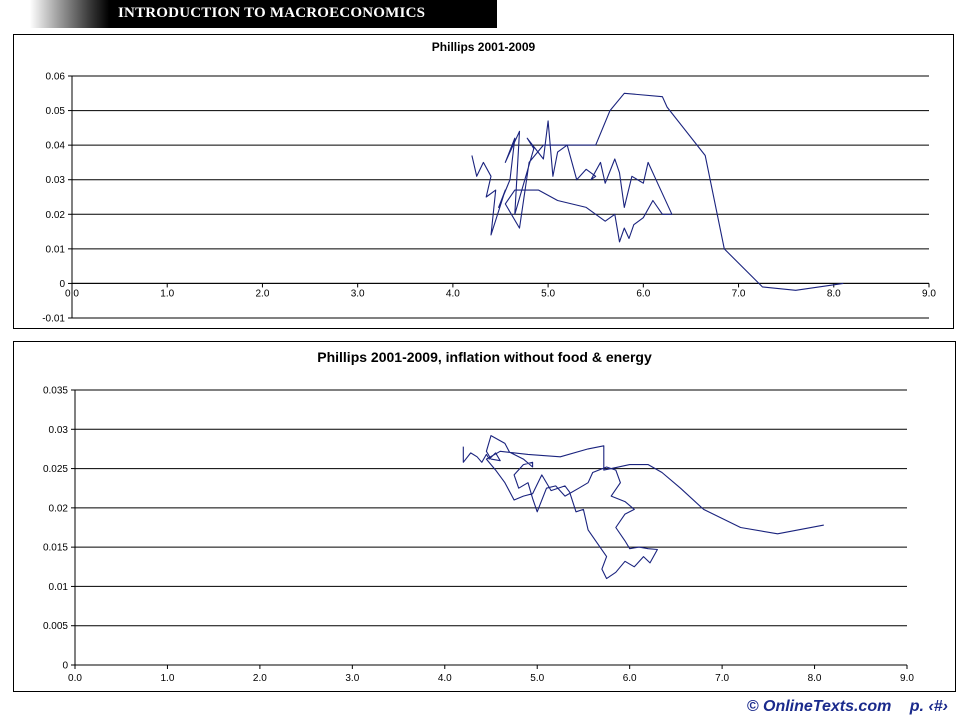 Image resolution: width=960 pixels, height=720 pixels. I want to click on y-tick-label: 0.06, so click(56, 77).